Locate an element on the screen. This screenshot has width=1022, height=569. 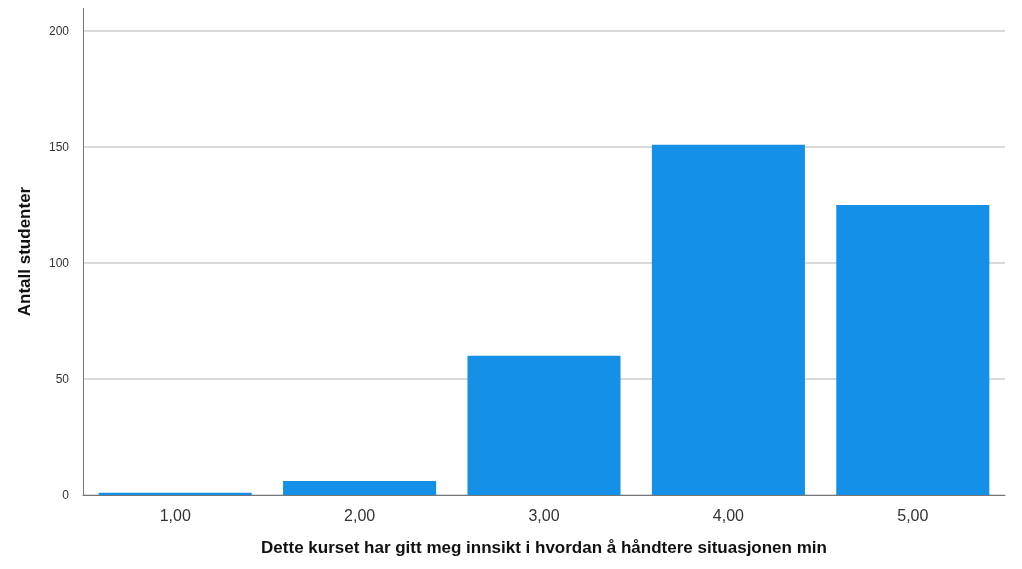
x-tick-label: 5,00 is located at coordinates (913, 515).